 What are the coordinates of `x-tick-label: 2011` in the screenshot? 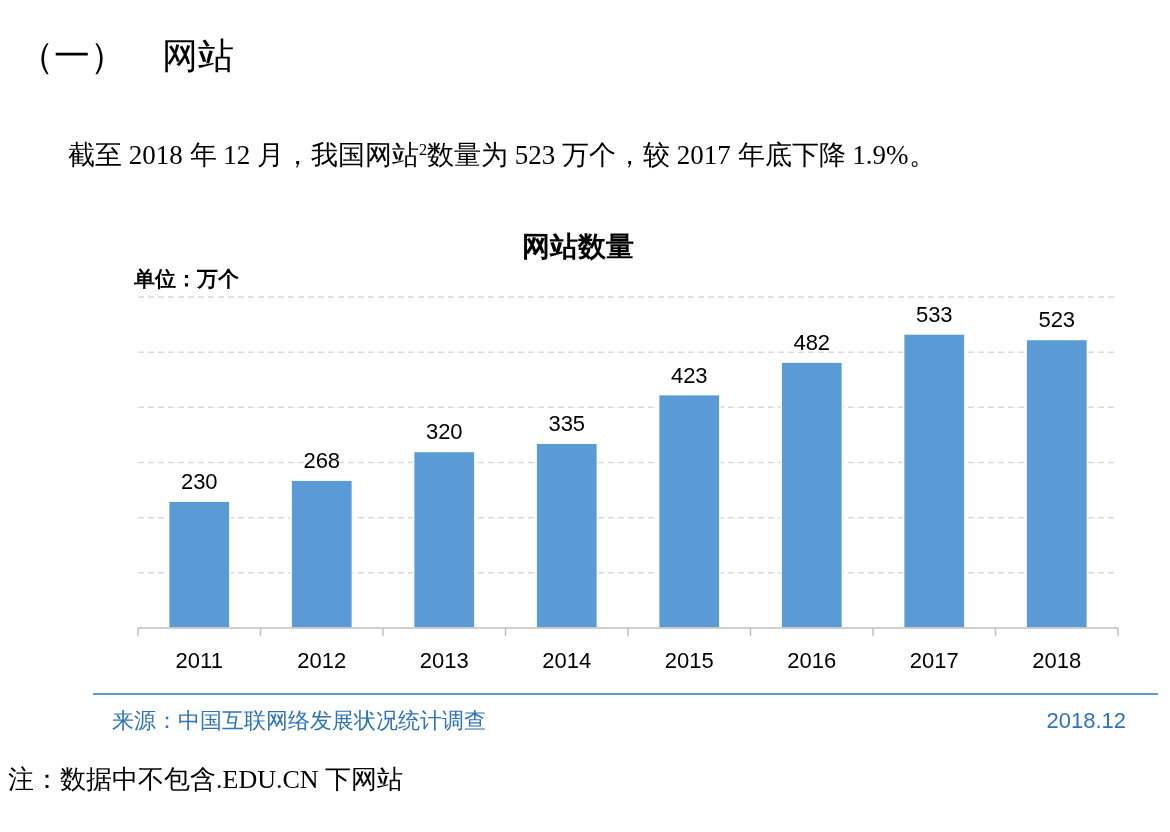 It's located at (199, 660).